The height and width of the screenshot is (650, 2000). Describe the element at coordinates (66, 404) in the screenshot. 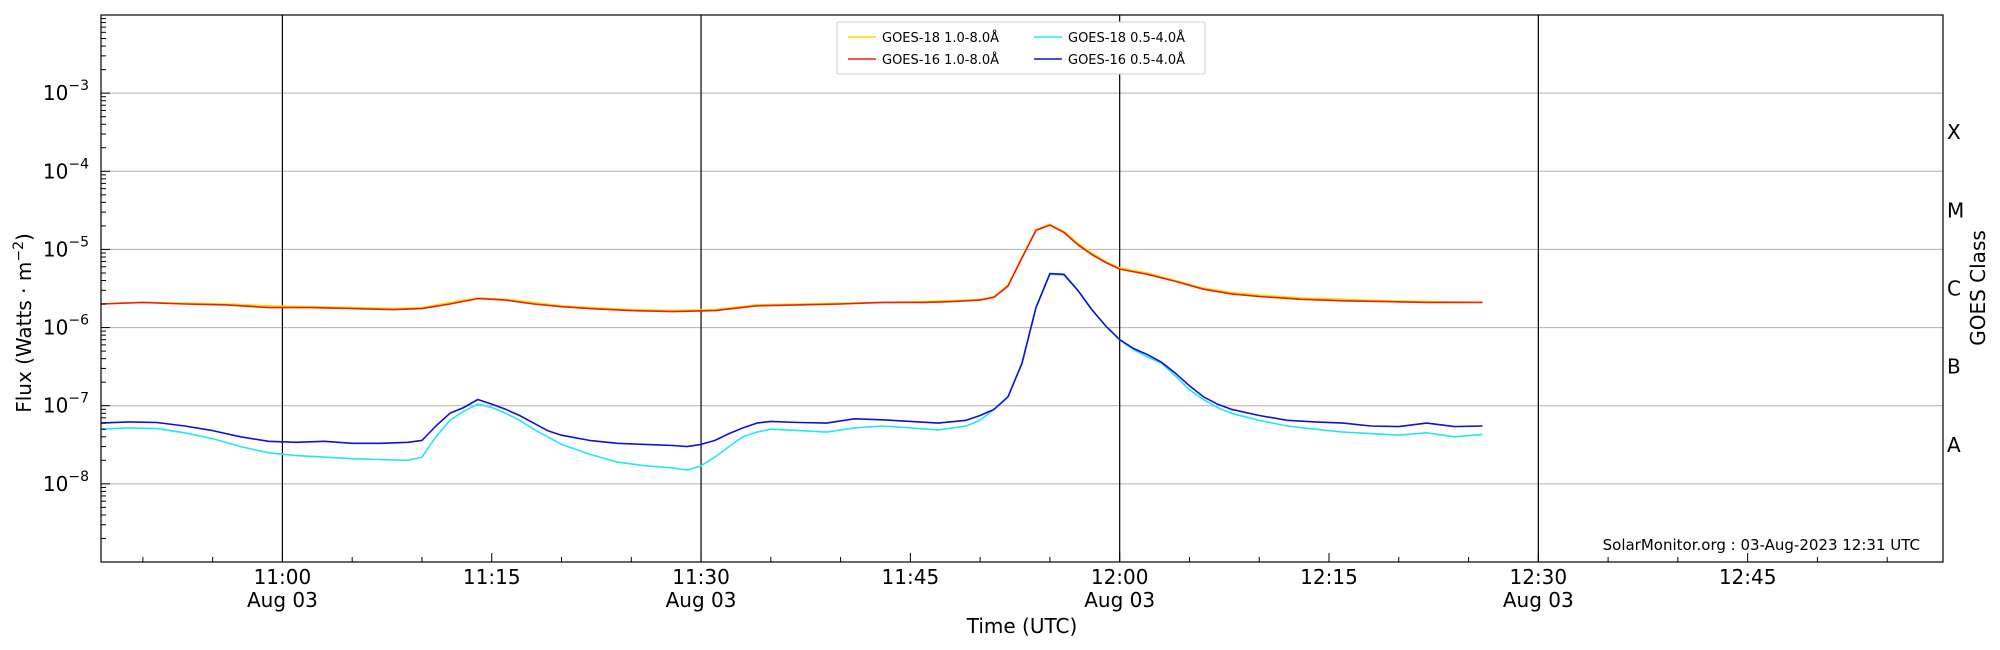

I see `y-tick-label: 10⁻⁷` at that location.